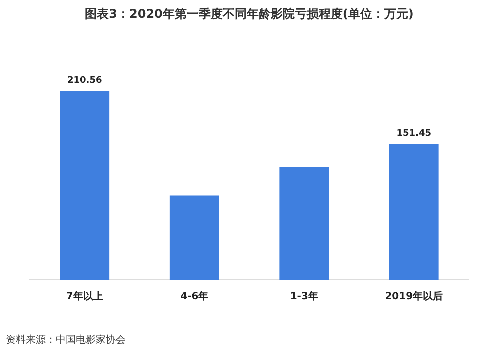 This screenshot has width=499, height=357. Describe the element at coordinates (414, 134) in the screenshot. I see `data-label: 151.45` at that location.